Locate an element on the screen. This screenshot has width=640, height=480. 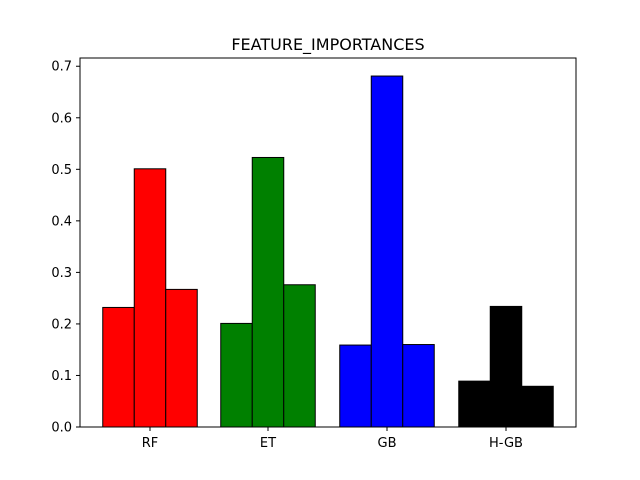
chart-title: FEATURE_IMPORTANCES is located at coordinates (327, 45).